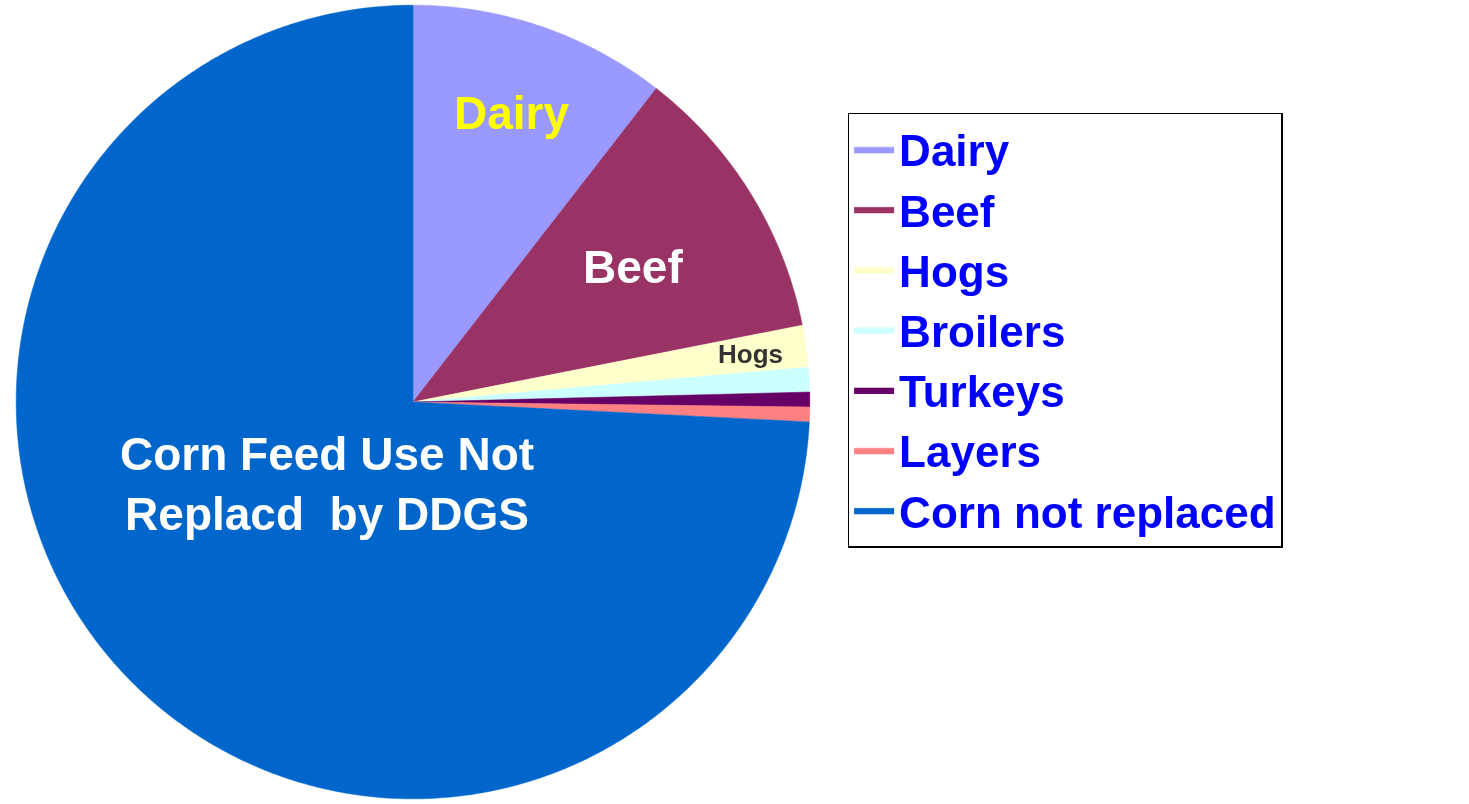  I want to click on legend-label: Broilers, so click(982, 331).